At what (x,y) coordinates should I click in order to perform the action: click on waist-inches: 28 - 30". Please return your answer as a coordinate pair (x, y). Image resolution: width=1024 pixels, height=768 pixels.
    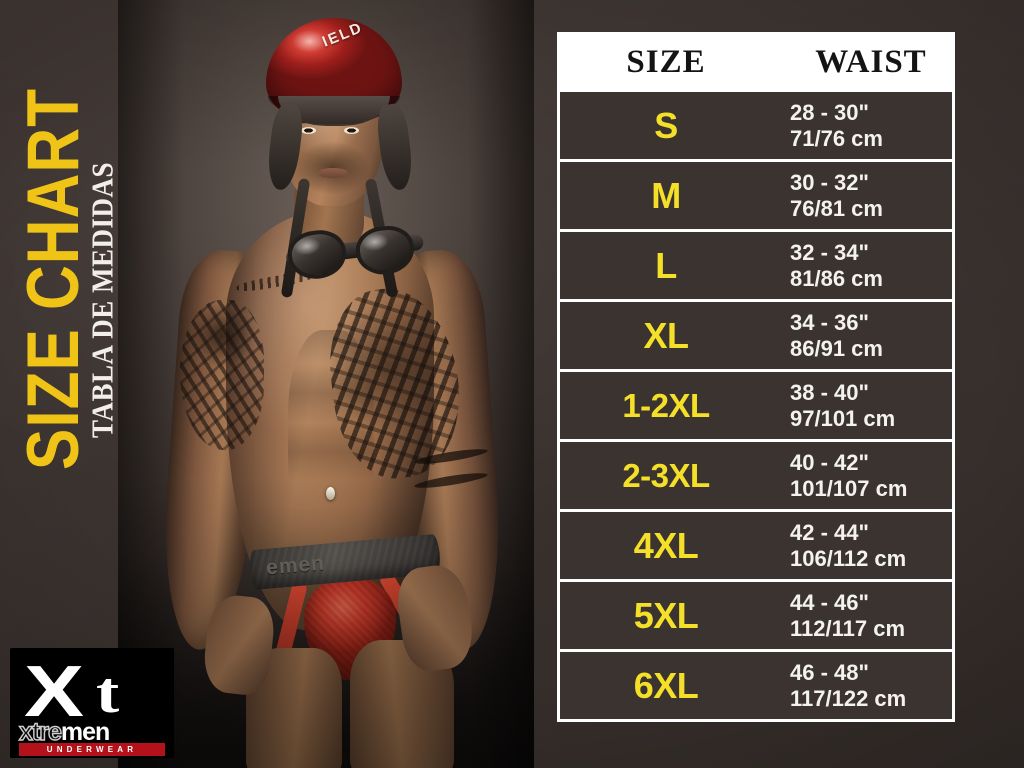
    Looking at the image, I should click on (829, 112).